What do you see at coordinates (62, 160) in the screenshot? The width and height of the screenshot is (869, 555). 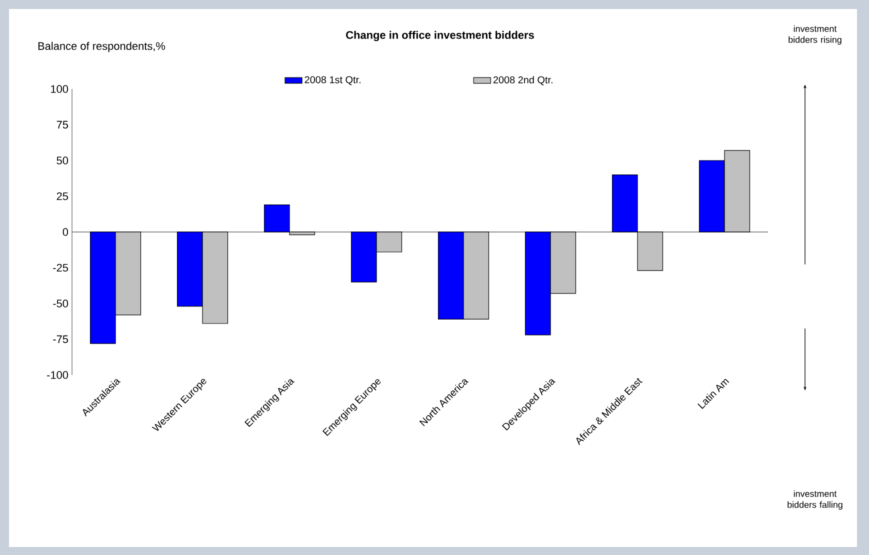 I see `y-tick-label: 50` at bounding box center [62, 160].